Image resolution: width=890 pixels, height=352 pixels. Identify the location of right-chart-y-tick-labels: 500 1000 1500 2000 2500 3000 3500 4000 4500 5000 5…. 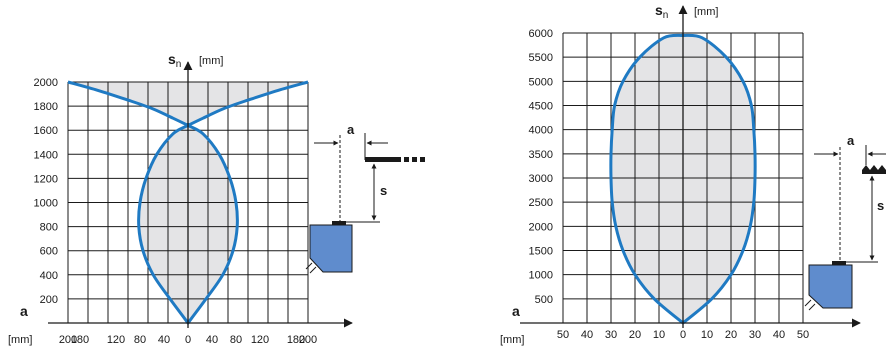
(541, 167).